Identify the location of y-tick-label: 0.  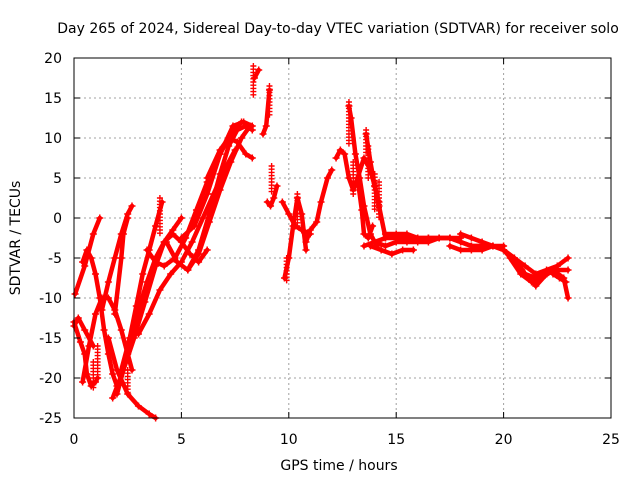
(57, 219).